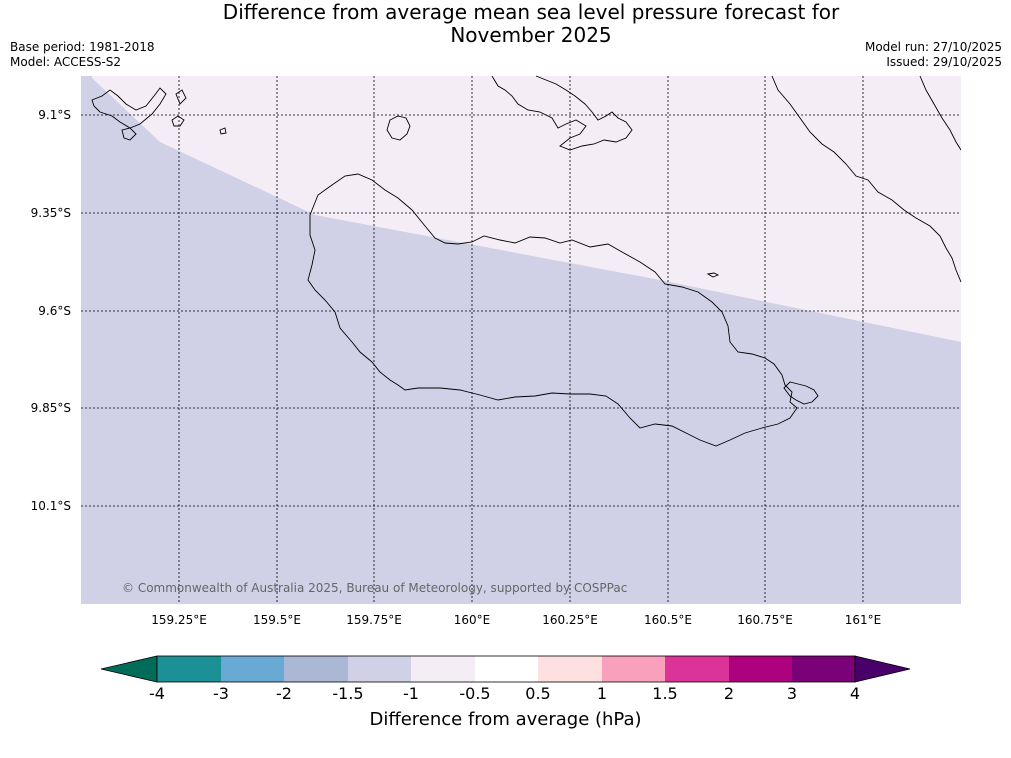 Image resolution: width=1011 pixels, height=758 pixels. I want to click on colorbar-tick-5: -0.5, so click(475, 693).